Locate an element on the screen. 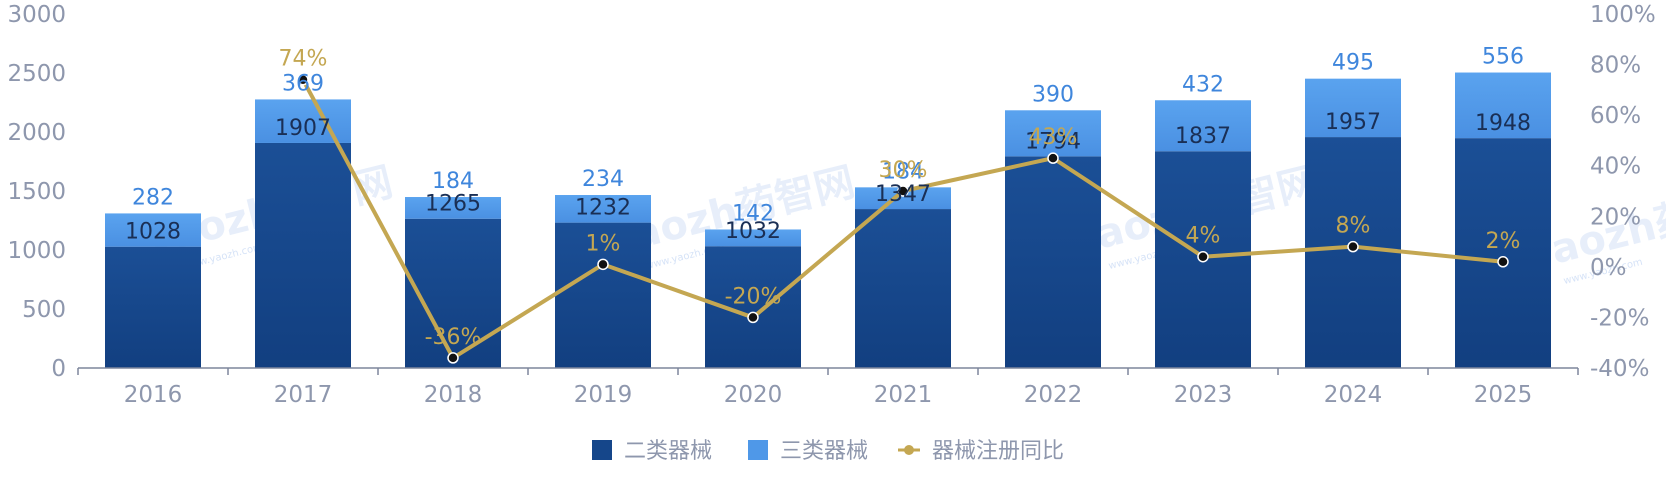  left-axis-tick-label: 500 is located at coordinates (44, 310).